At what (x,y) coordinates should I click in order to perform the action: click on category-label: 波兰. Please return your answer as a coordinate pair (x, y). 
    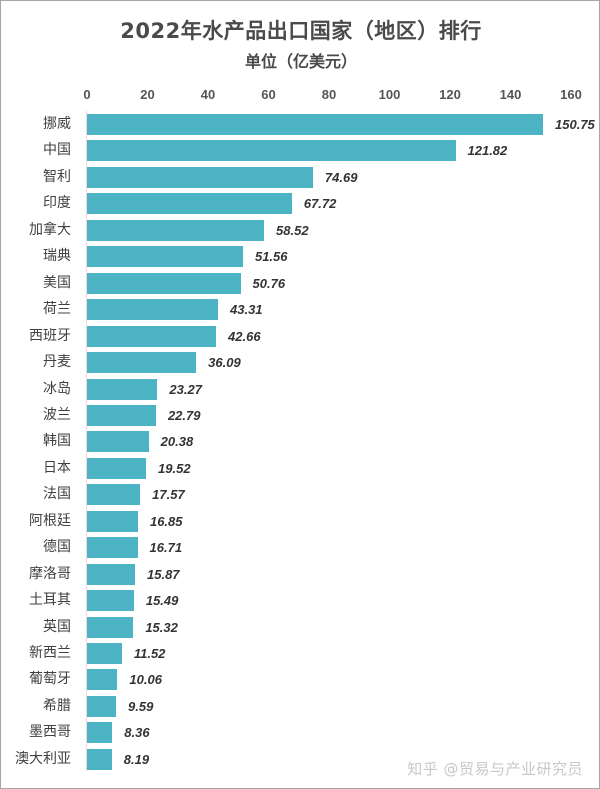
    Looking at the image, I should click on (57, 414).